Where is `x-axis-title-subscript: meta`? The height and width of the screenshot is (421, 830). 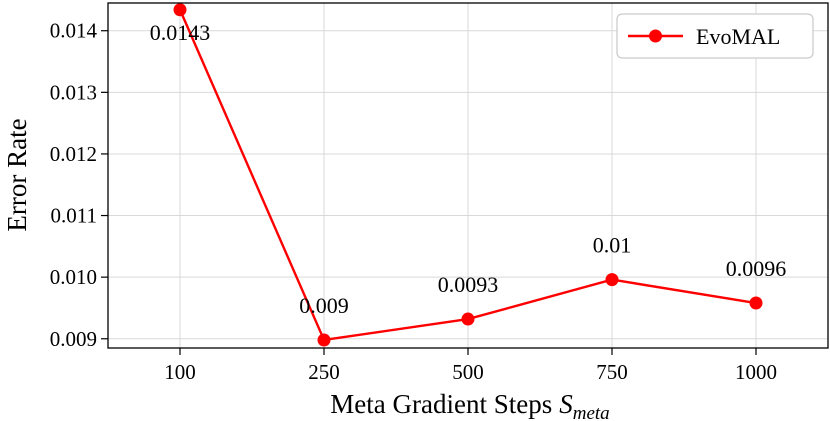
x-axis-title-subscript: meta is located at coordinates (591, 412).